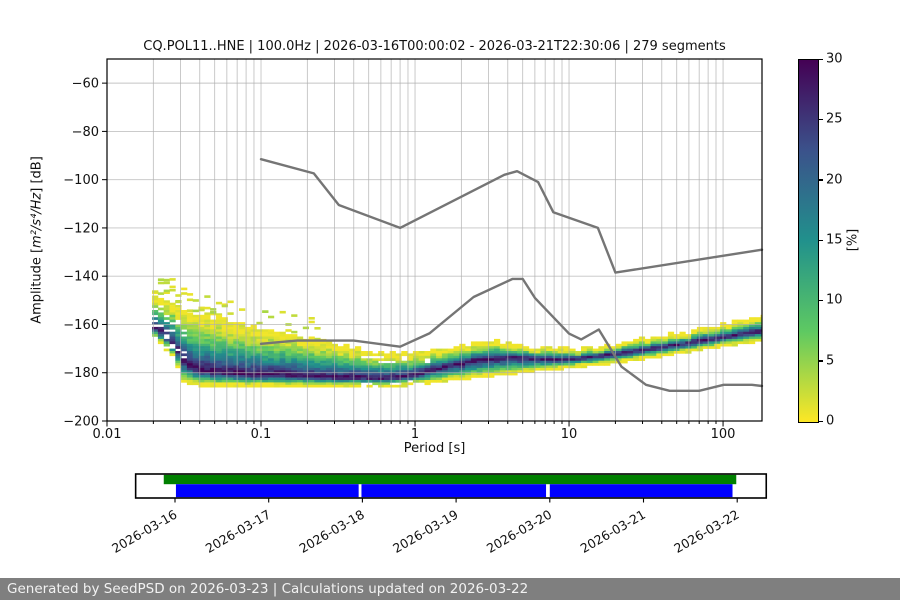 The height and width of the screenshot is (600, 900). I want to click on y-tick-label: −80, so click(85, 132).